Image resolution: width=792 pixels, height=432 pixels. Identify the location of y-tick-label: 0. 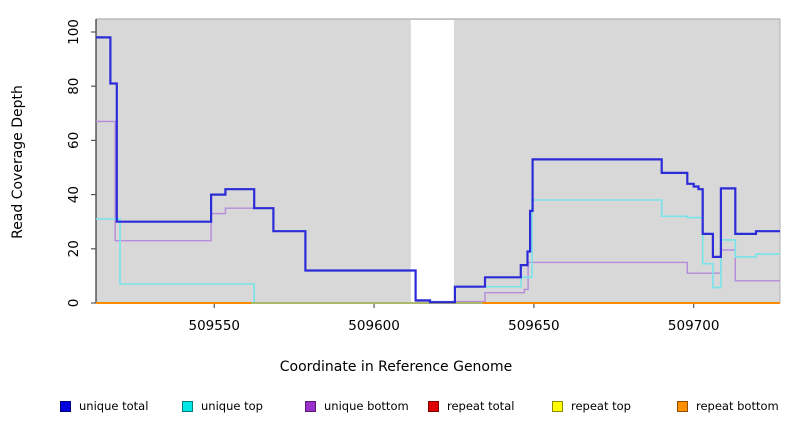
(74, 303).